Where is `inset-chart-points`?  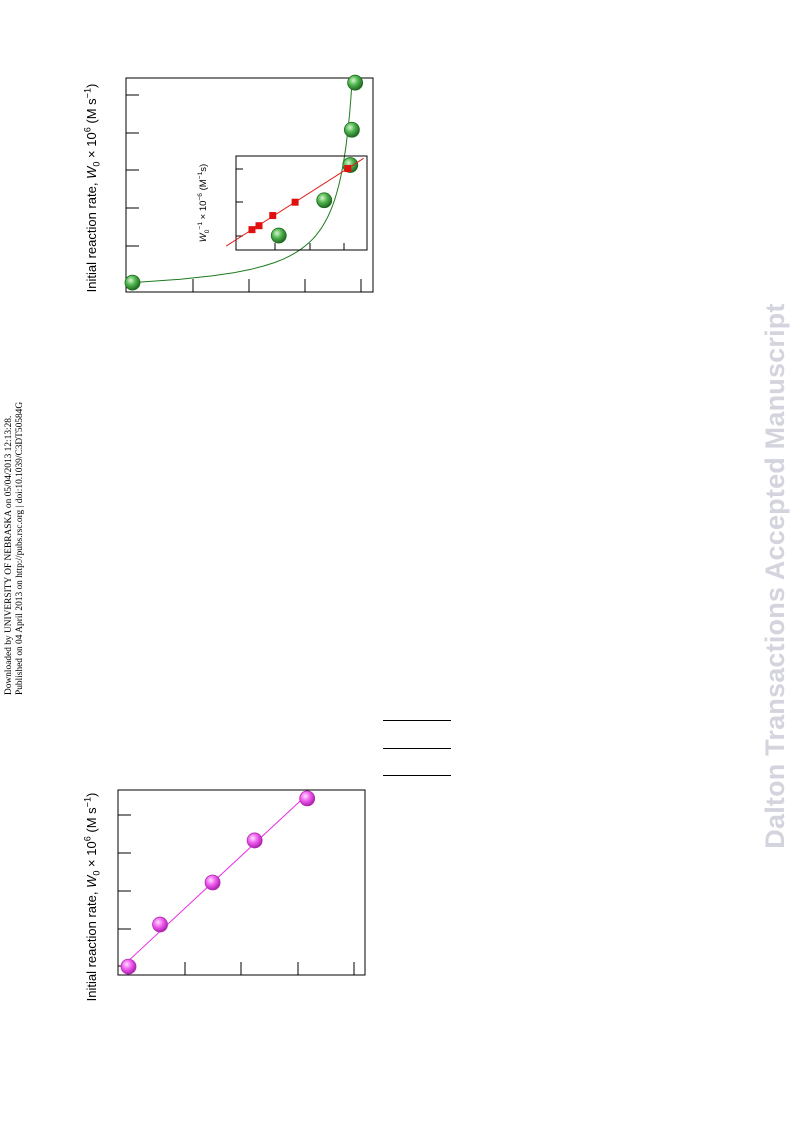 inset-chart-points is located at coordinates (300, 199).